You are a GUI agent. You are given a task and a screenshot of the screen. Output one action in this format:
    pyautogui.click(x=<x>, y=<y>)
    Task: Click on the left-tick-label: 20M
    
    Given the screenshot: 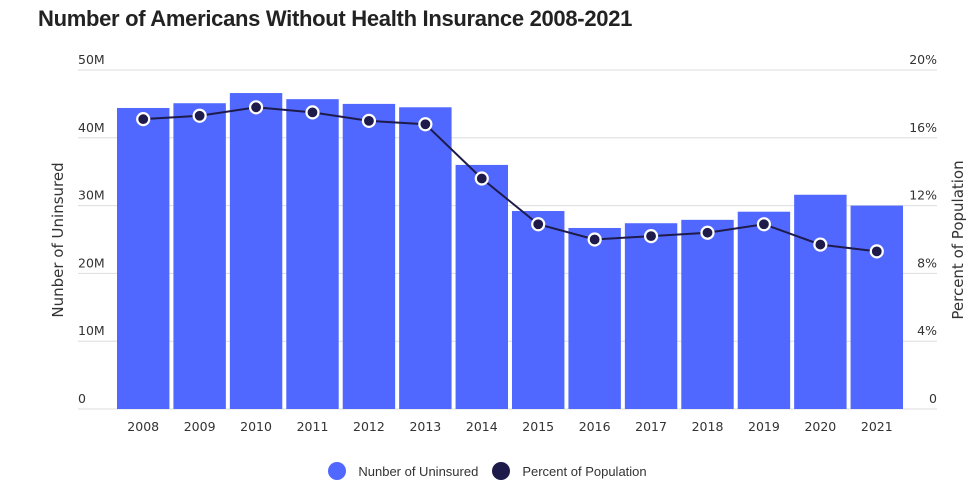 What is the action you would take?
    pyautogui.click(x=91, y=262)
    